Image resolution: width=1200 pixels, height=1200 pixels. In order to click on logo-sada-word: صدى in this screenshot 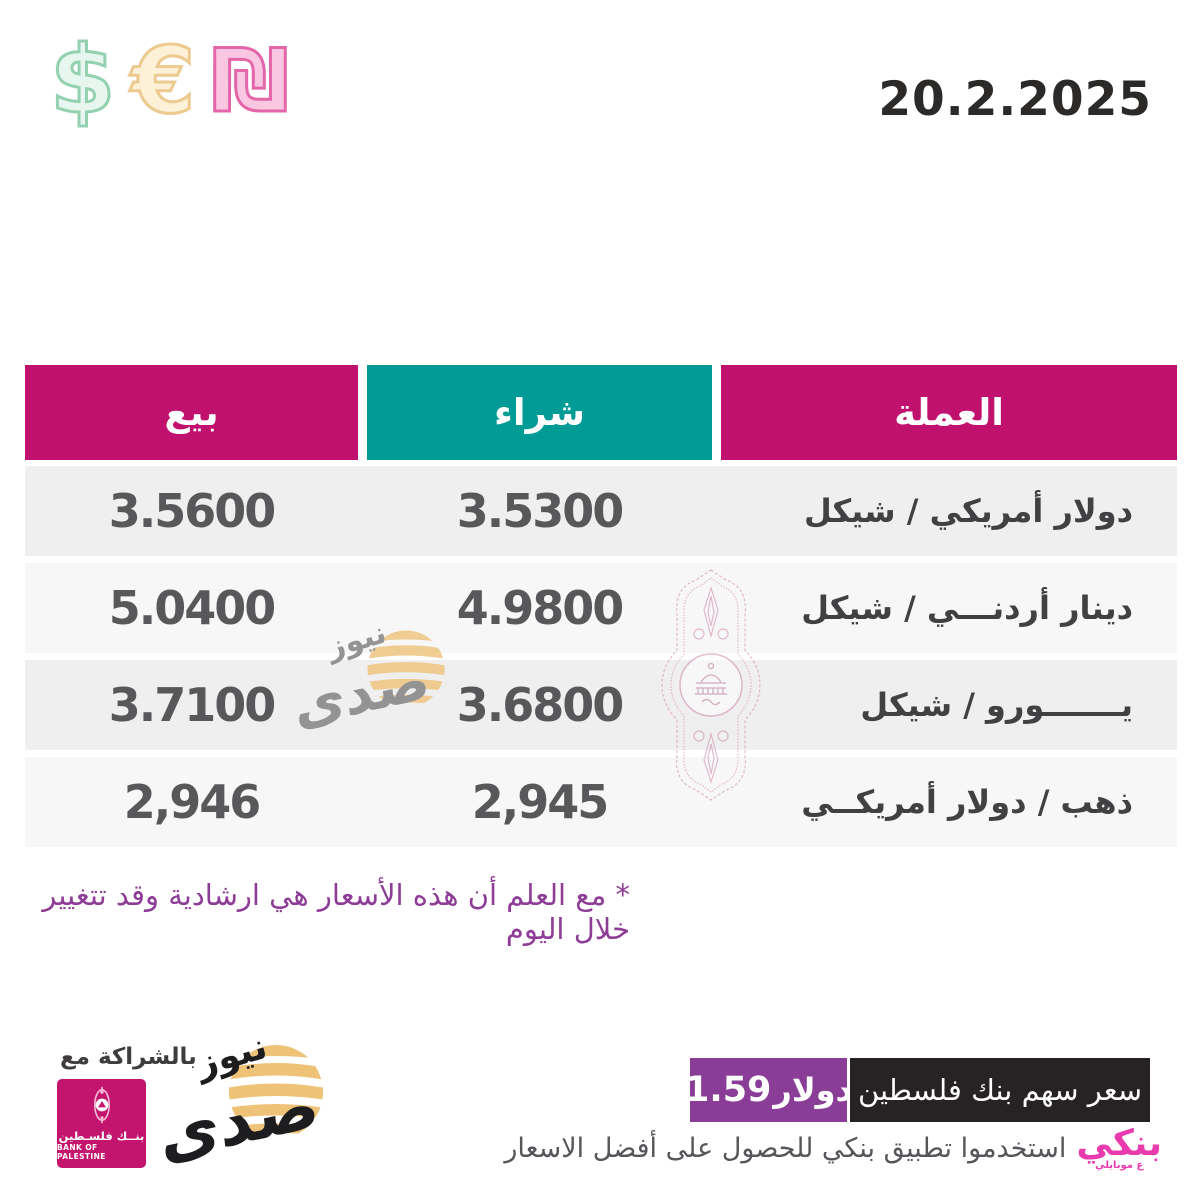, I will do `click(239, 1120)`.